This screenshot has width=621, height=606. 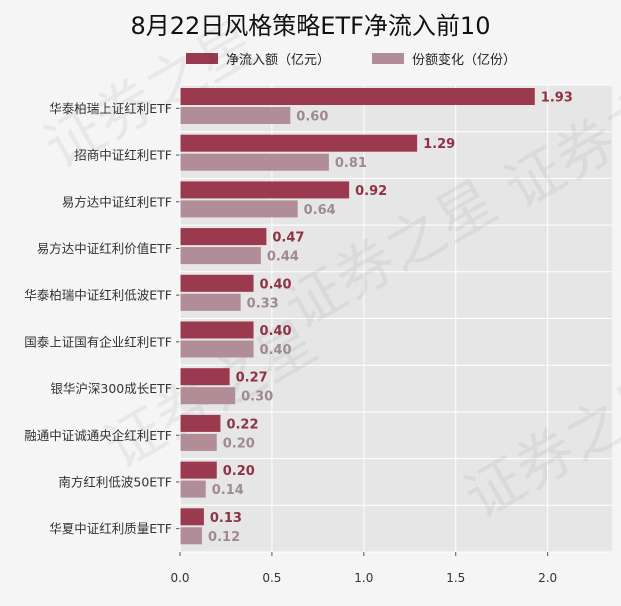 What do you see at coordinates (257, 397) in the screenshot?
I see `data-label-share-change: 0.30` at bounding box center [257, 397].